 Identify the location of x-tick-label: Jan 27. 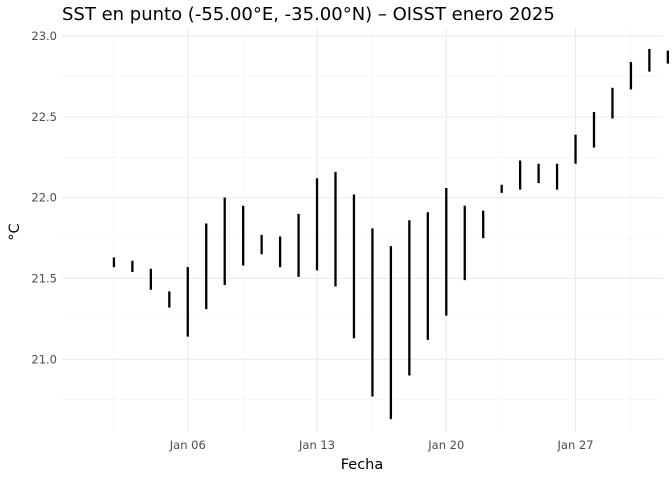
(575, 445).